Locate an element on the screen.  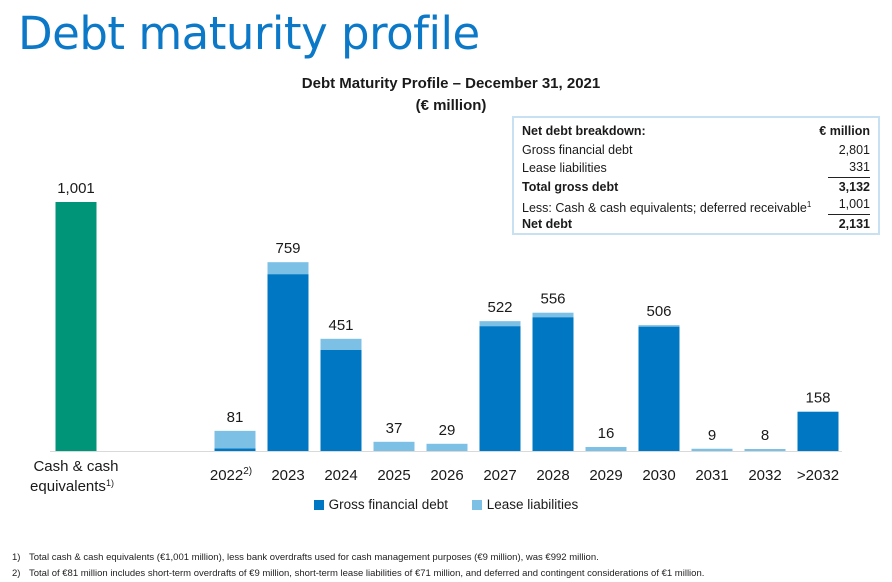
bar-cash-equivalents is located at coordinates (76, 326).